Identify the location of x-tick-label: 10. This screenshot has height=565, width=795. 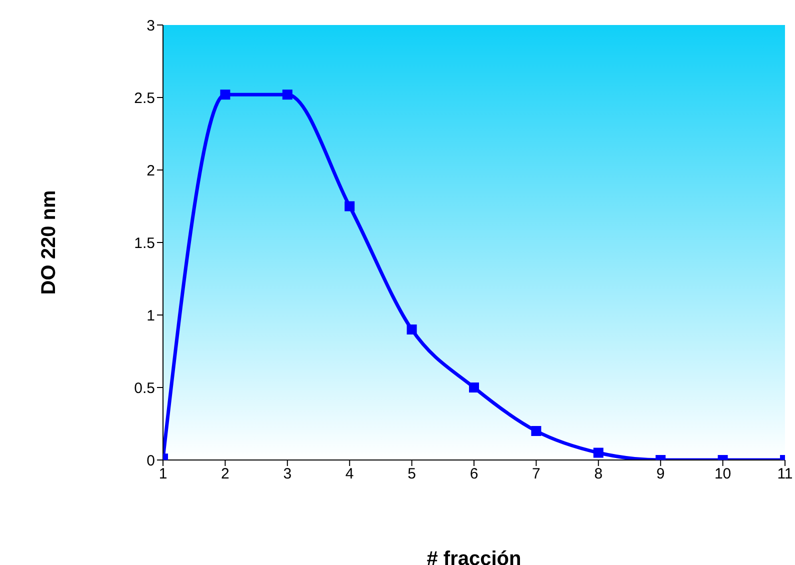
(723, 474).